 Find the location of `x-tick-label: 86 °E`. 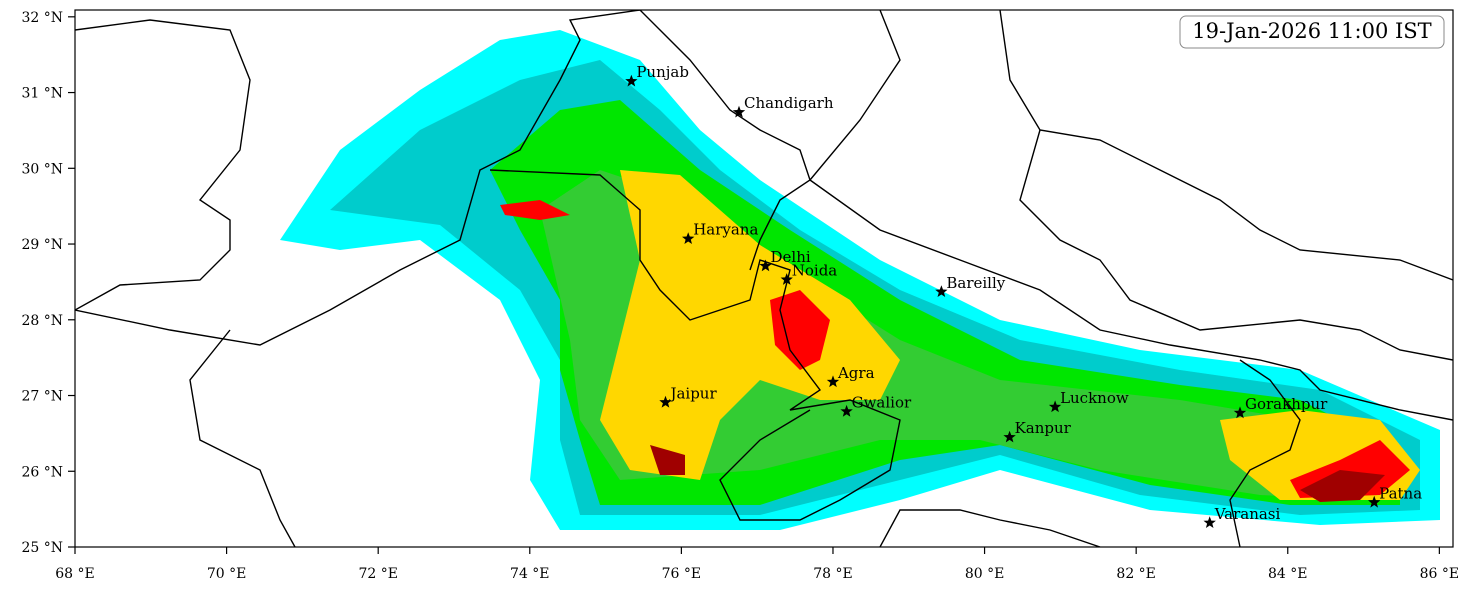

x-tick-label: 86 °E is located at coordinates (1439, 574).